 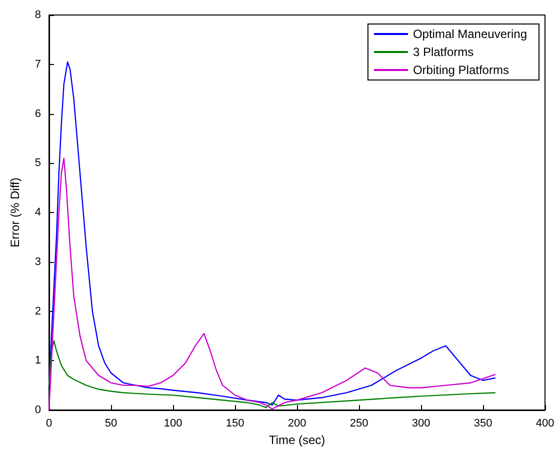 What do you see at coordinates (37, 163) in the screenshot?
I see `y-tick-label: 5` at bounding box center [37, 163].